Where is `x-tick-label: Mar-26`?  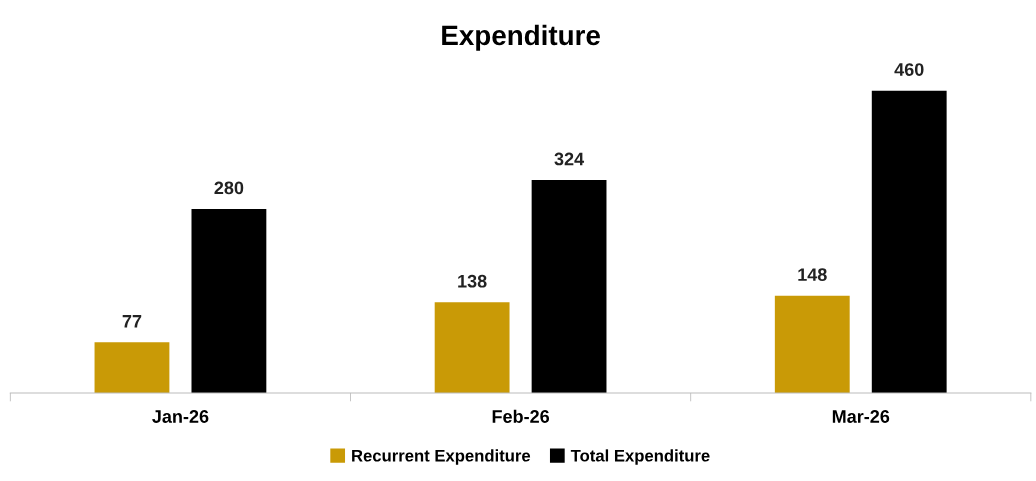 x-tick-label: Mar-26 is located at coordinates (861, 416).